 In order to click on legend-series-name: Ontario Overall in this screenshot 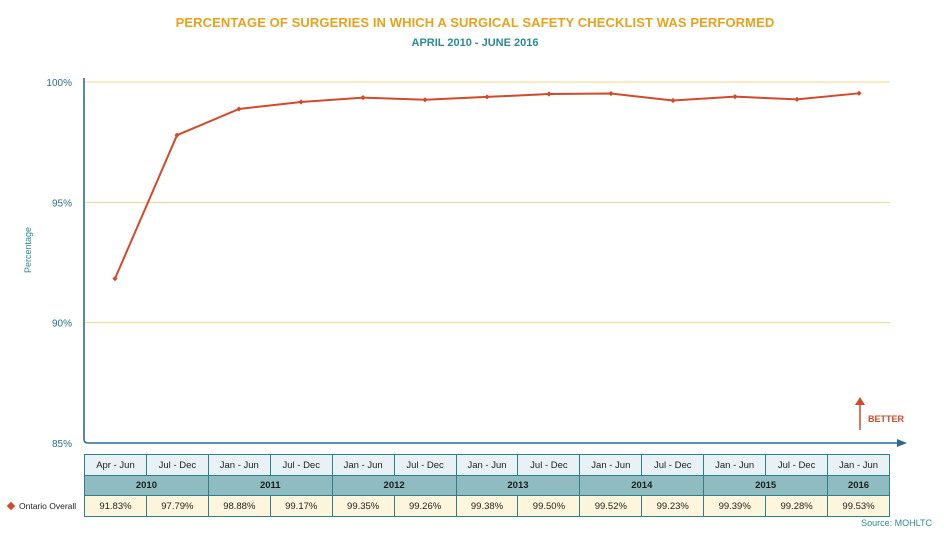, I will do `click(48, 506)`.